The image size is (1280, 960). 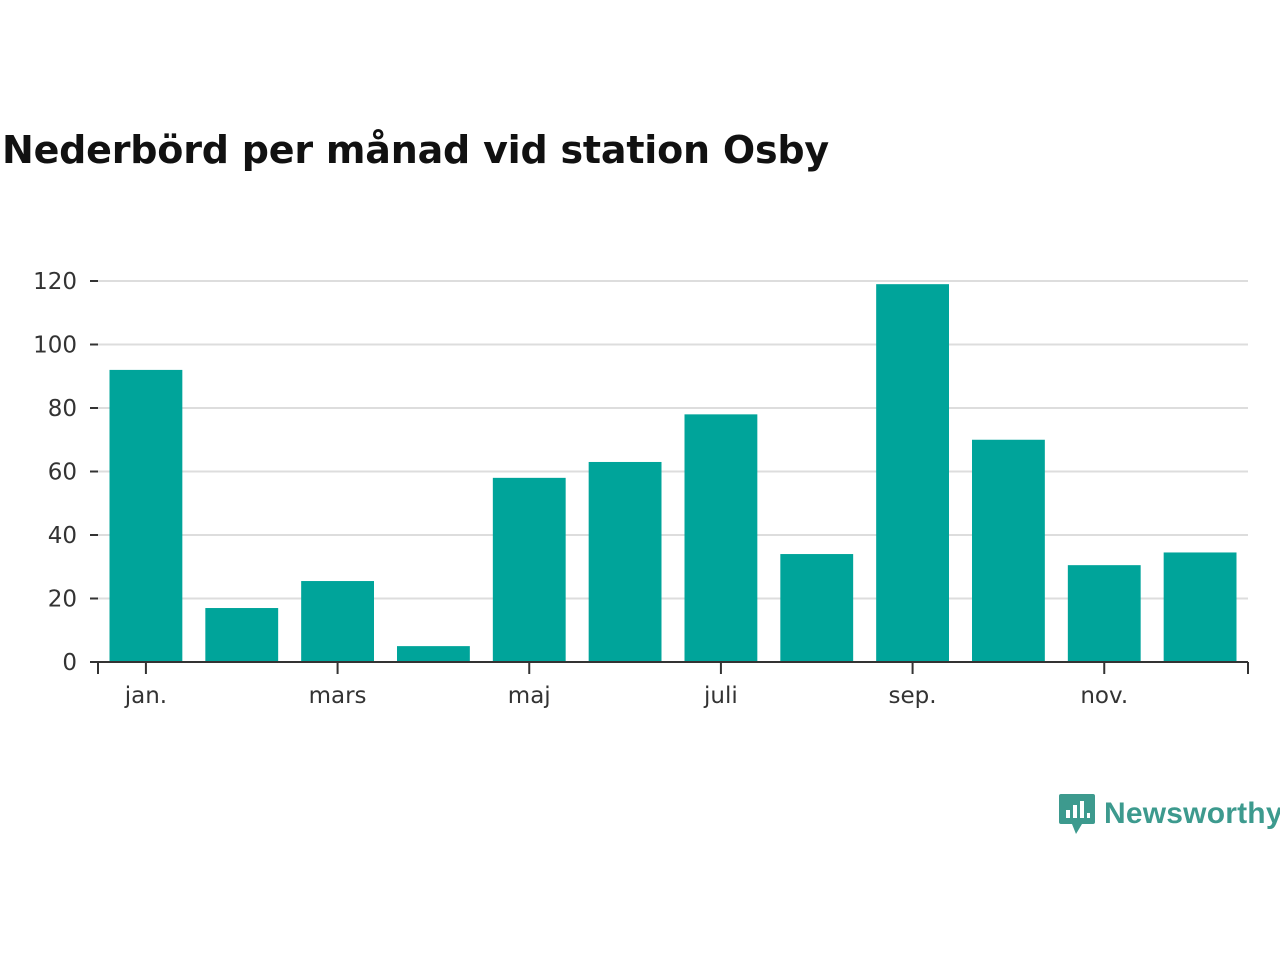 What do you see at coordinates (720, 696) in the screenshot?
I see `x-tick-label-juli: juli` at bounding box center [720, 696].